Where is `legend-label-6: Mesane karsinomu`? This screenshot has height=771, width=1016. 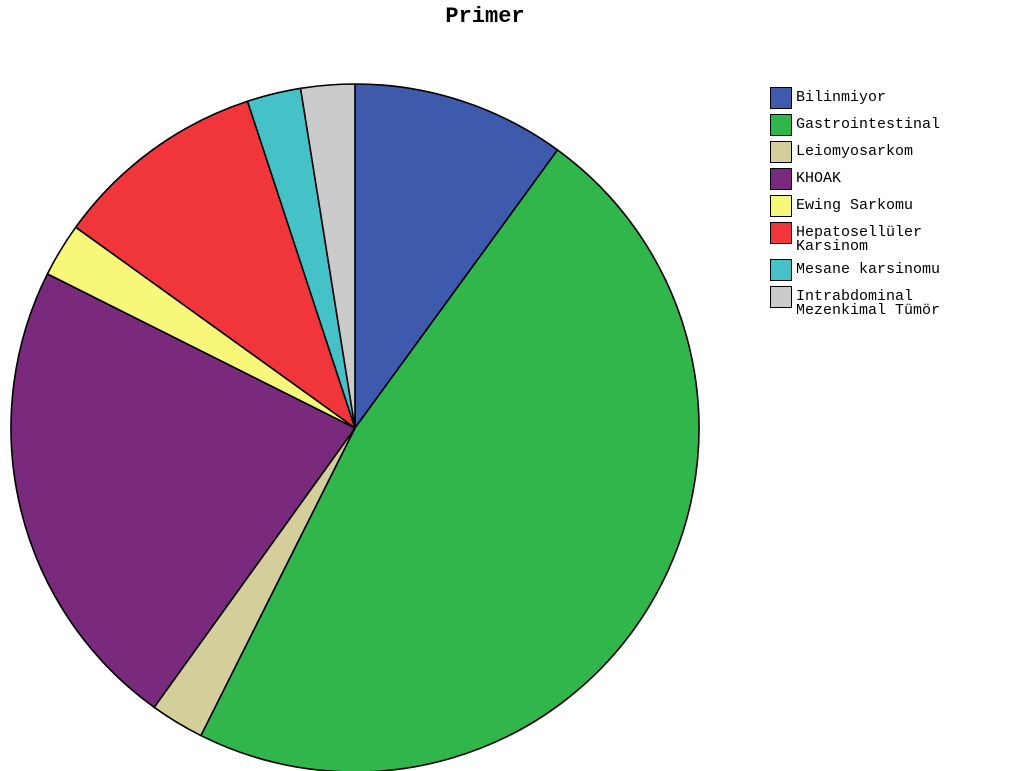 legend-label-6: Mesane karsinomu is located at coordinates (868, 269).